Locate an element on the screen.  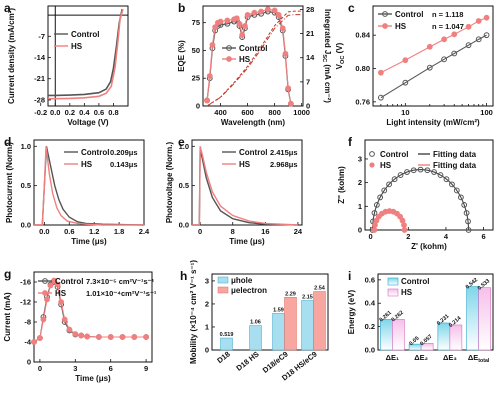
bar-label: 1.59 is located at coordinates (278, 310).